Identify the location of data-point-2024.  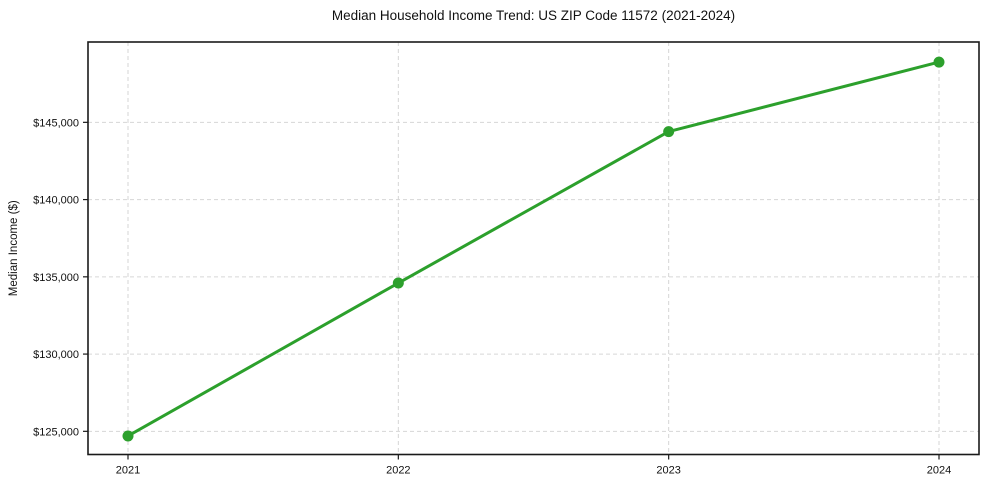
(939, 62).